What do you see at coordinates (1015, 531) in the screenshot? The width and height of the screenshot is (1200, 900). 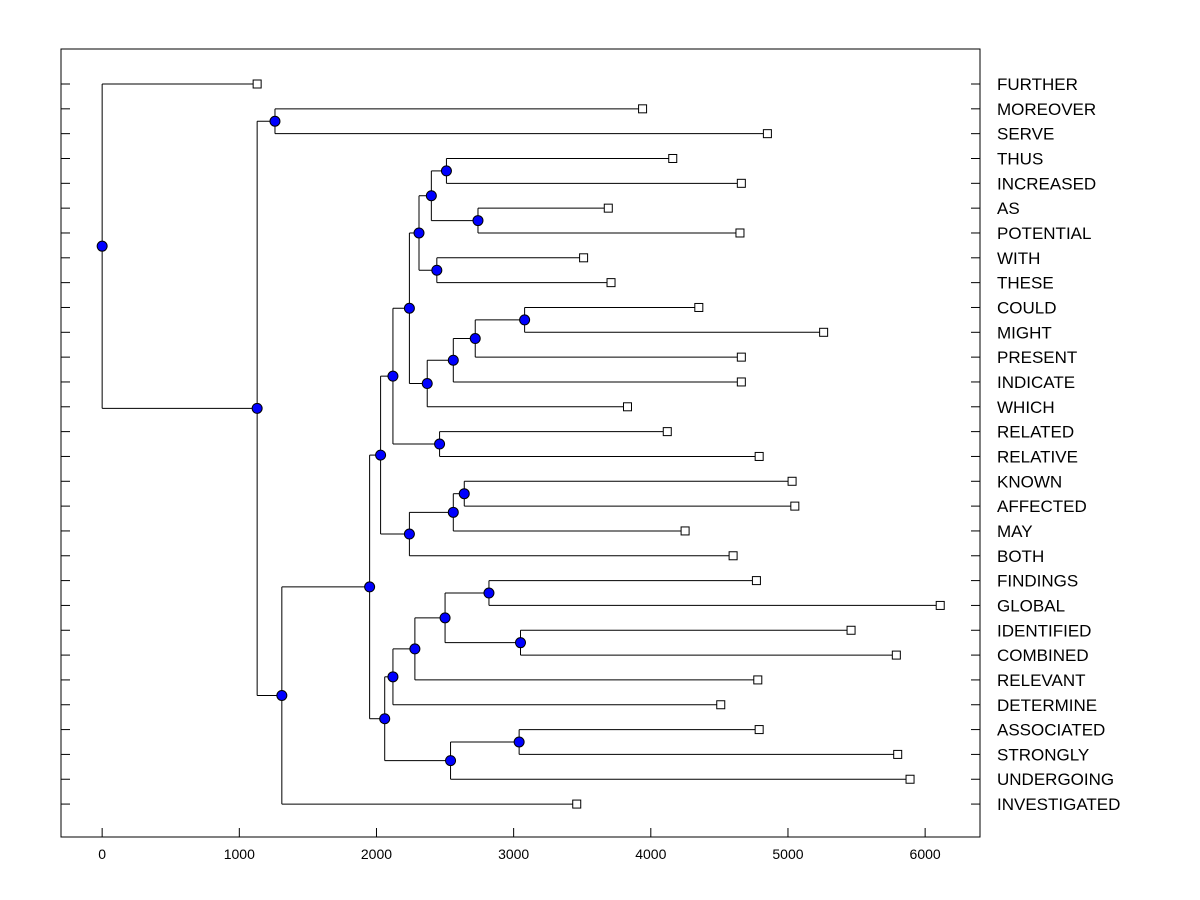 I see `leaf-label-may: MAY` at bounding box center [1015, 531].